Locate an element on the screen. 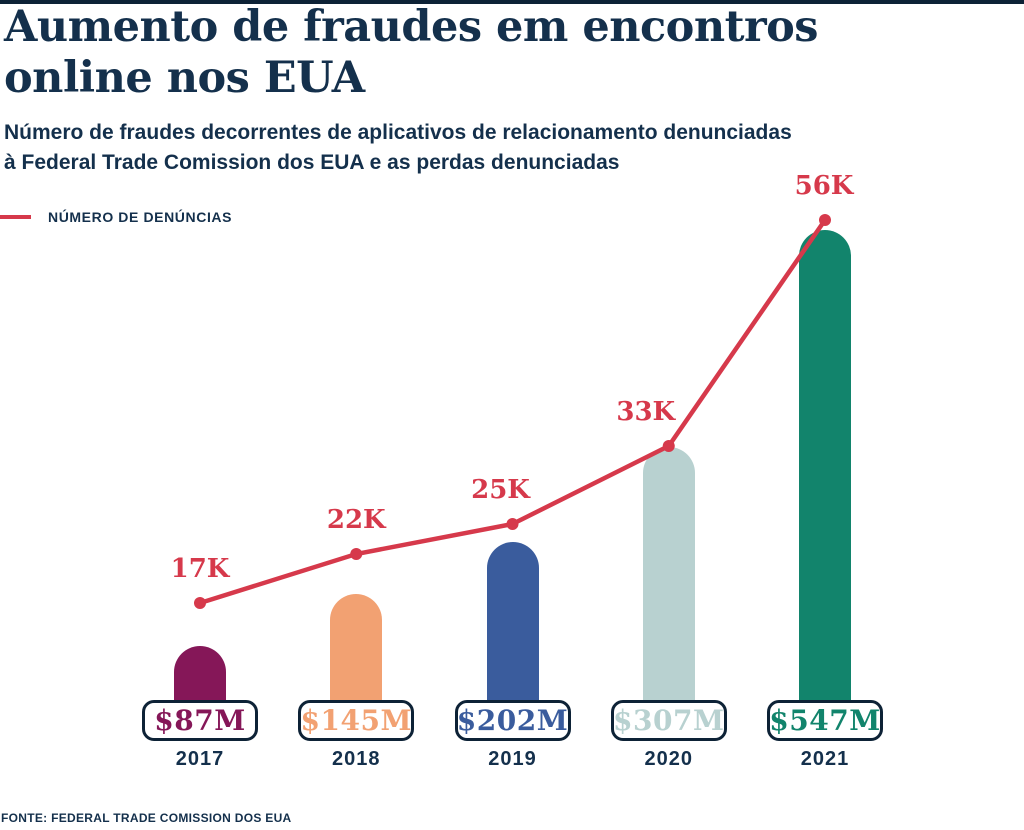 The image size is (1024, 830). complaints-label-2019: 25K is located at coordinates (500, 490).